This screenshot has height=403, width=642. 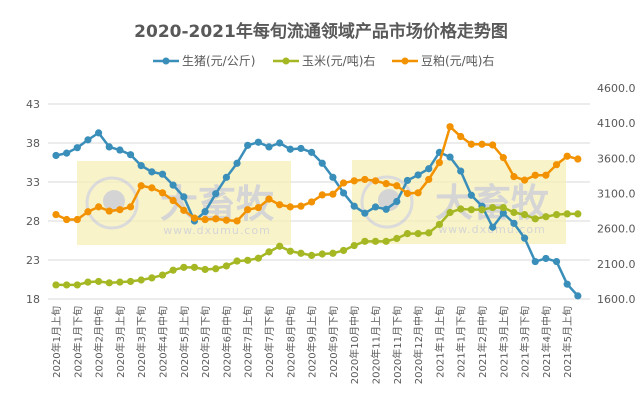 I want to click on x-tick-label: 2020年9月下旬, so click(x=333, y=342).